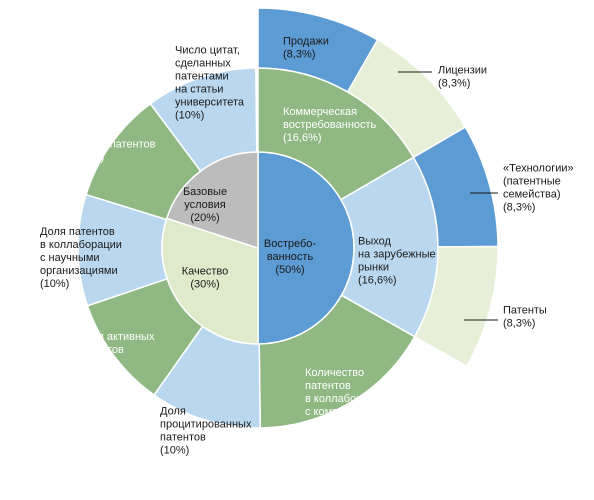 Image resolution: width=594 pixels, height=500 pixels. Describe the element at coordinates (397, 261) in the screenshot. I see `middle-label-1: Выход на зарубежные рынки (16,6%)` at that location.